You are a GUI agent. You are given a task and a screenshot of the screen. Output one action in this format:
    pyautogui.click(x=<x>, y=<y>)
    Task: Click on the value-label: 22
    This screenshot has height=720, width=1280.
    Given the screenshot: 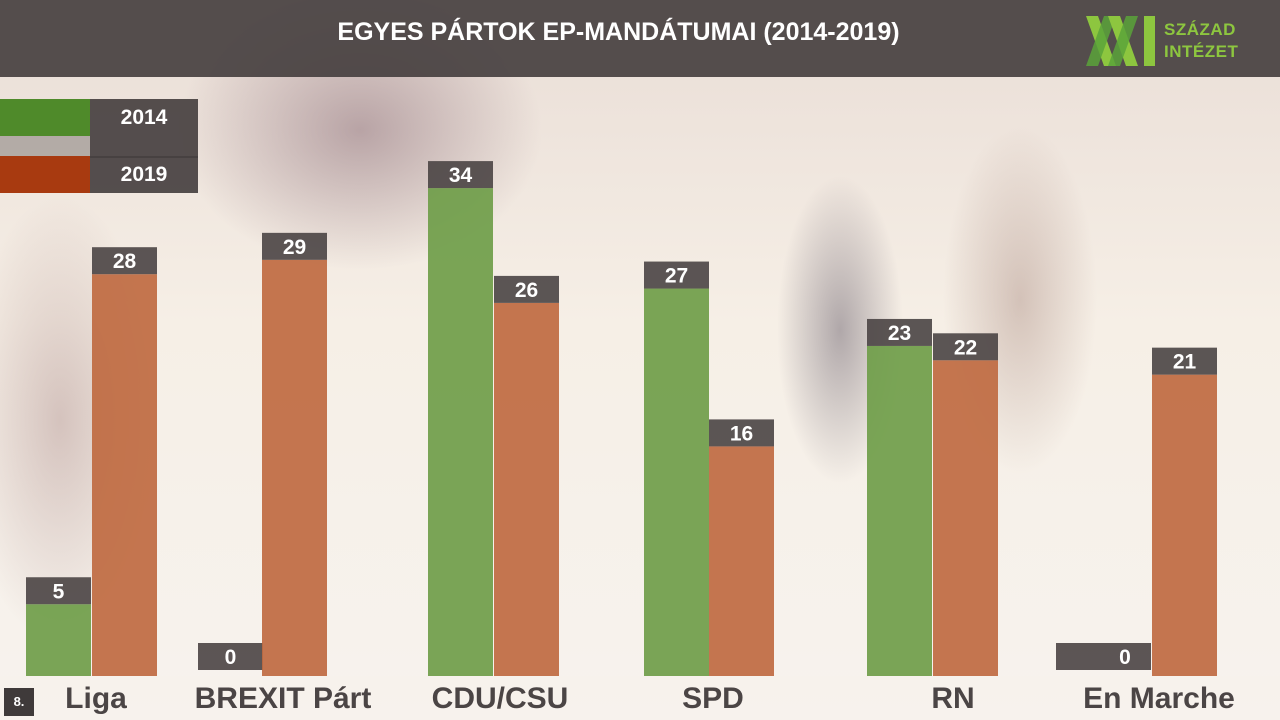 What is the action you would take?
    pyautogui.click(x=965, y=347)
    